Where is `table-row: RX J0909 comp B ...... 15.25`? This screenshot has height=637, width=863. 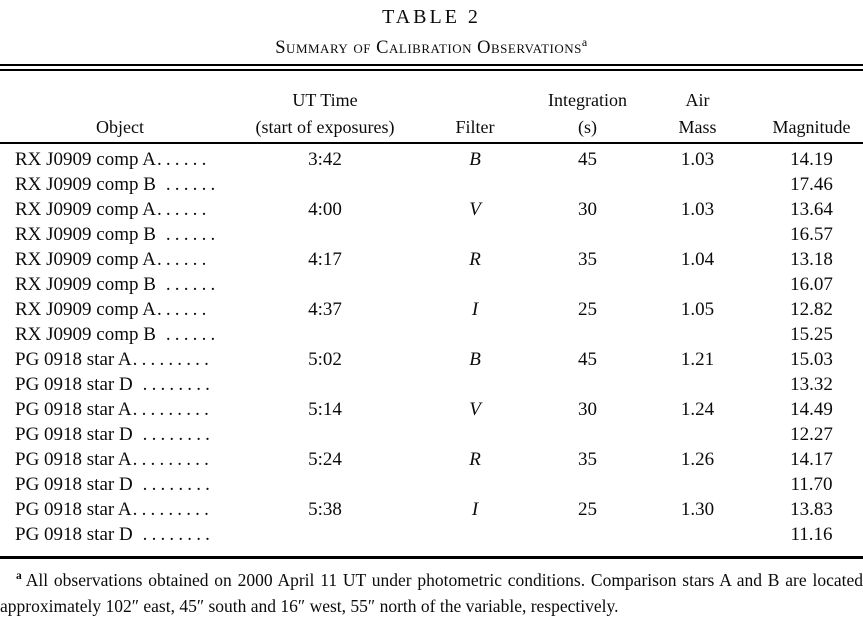 table-row: RX J0909 comp B ...... 15.25 is located at coordinates (431, 334).